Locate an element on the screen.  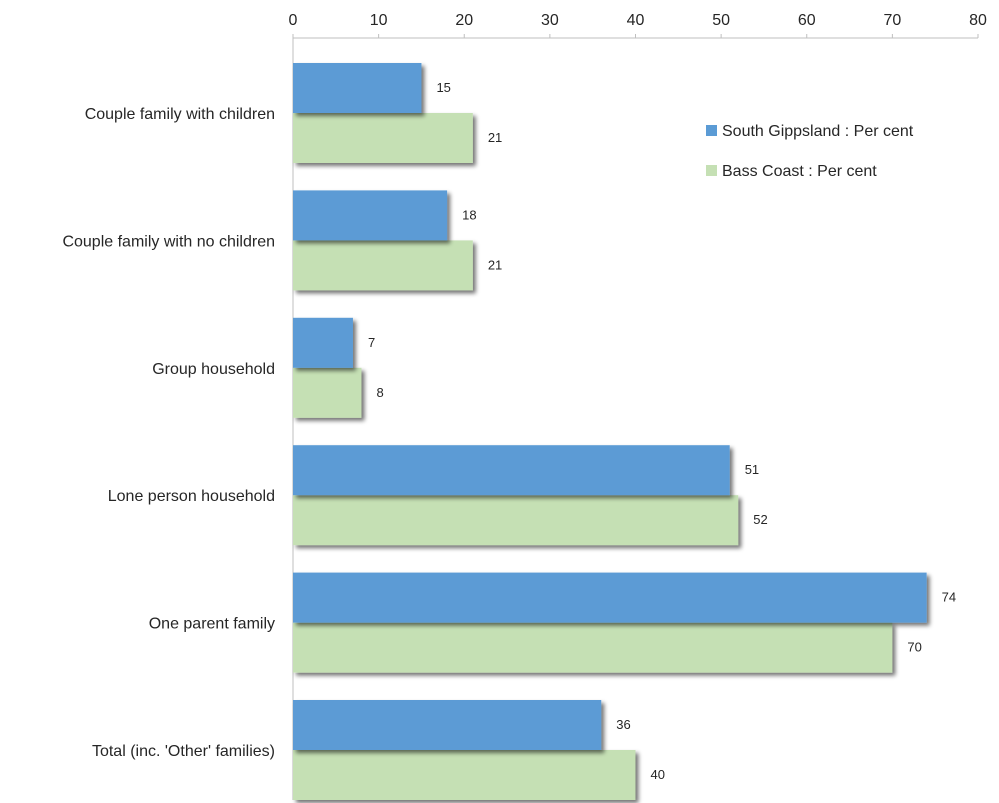
x-tick-label: 40 is located at coordinates (636, 20).